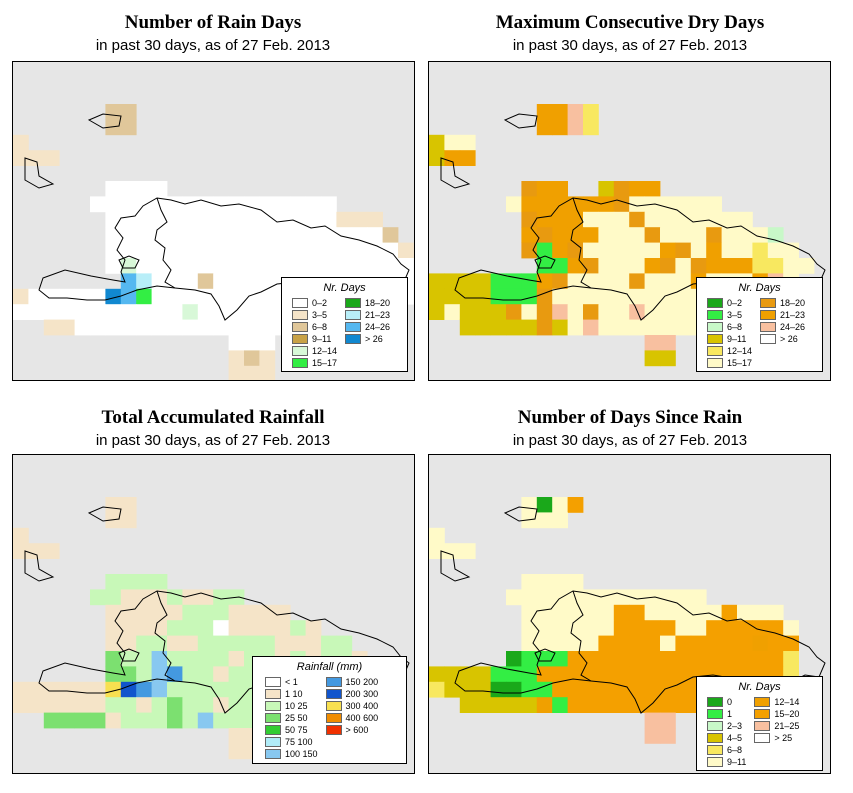  What do you see at coordinates (299, 741) in the screenshot?
I see `legend-label: 75 100` at bounding box center [299, 741].